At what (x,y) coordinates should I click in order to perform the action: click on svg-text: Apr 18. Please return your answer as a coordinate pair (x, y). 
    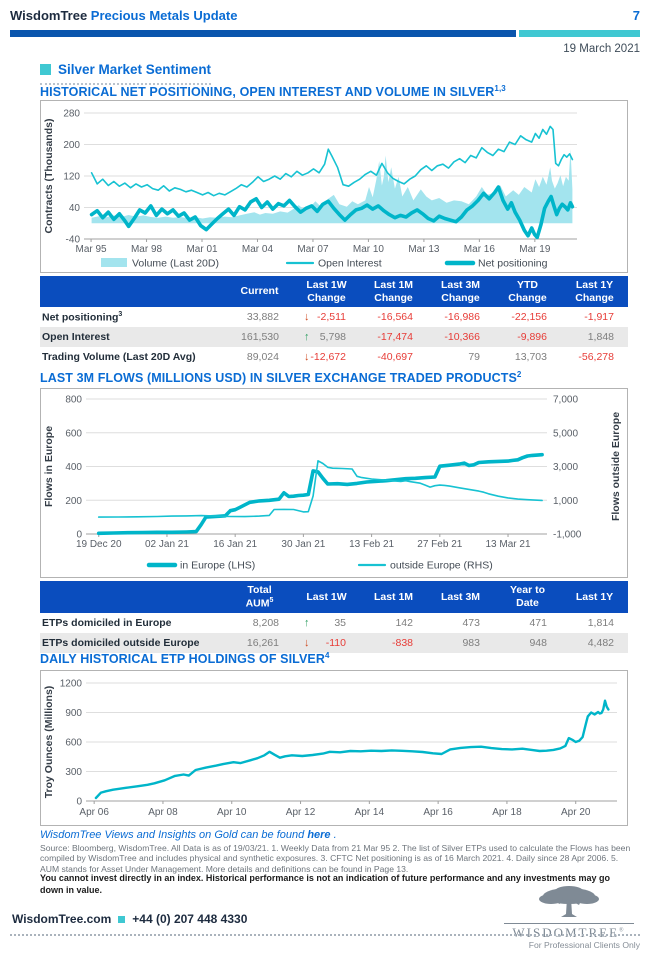
    Looking at the image, I should click on (507, 812).